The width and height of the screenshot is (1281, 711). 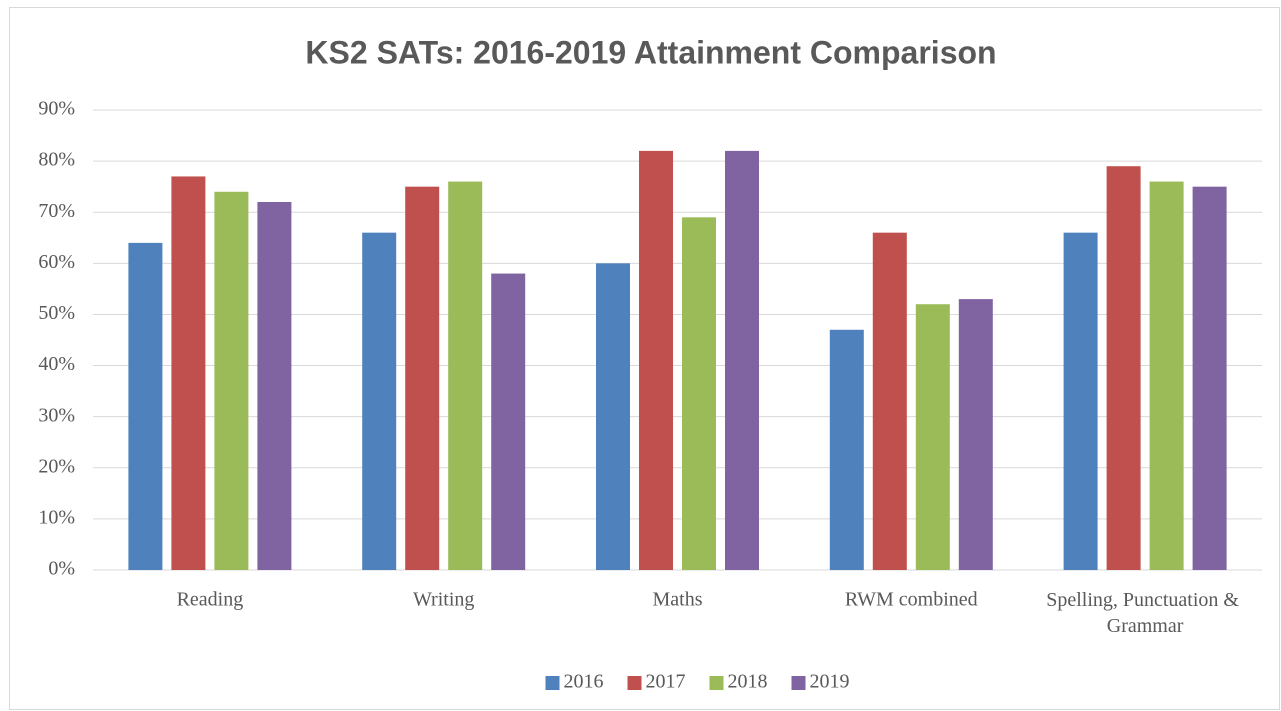 I want to click on legend-label: 2016, so click(x=584, y=682).